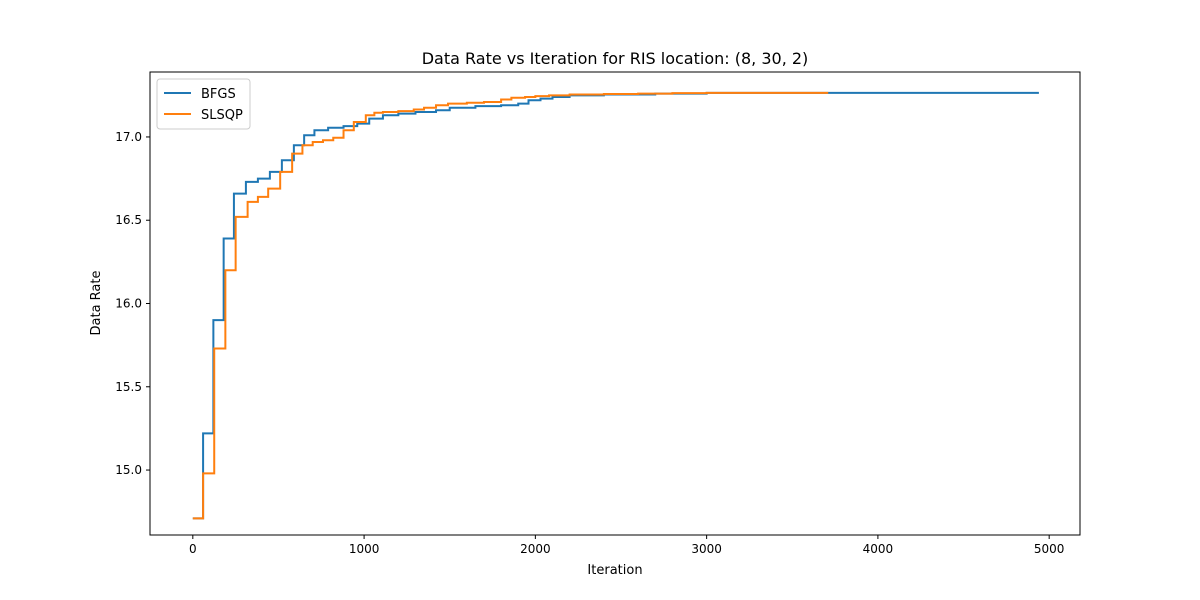 The height and width of the screenshot is (600, 1200). What do you see at coordinates (1049, 549) in the screenshot?
I see `x-tick-label: 5000` at bounding box center [1049, 549].